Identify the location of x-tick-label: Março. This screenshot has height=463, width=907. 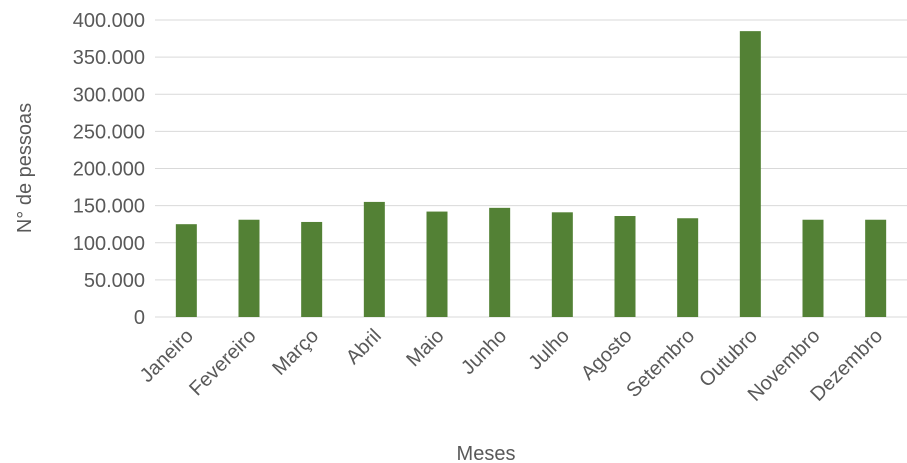
(295, 352).